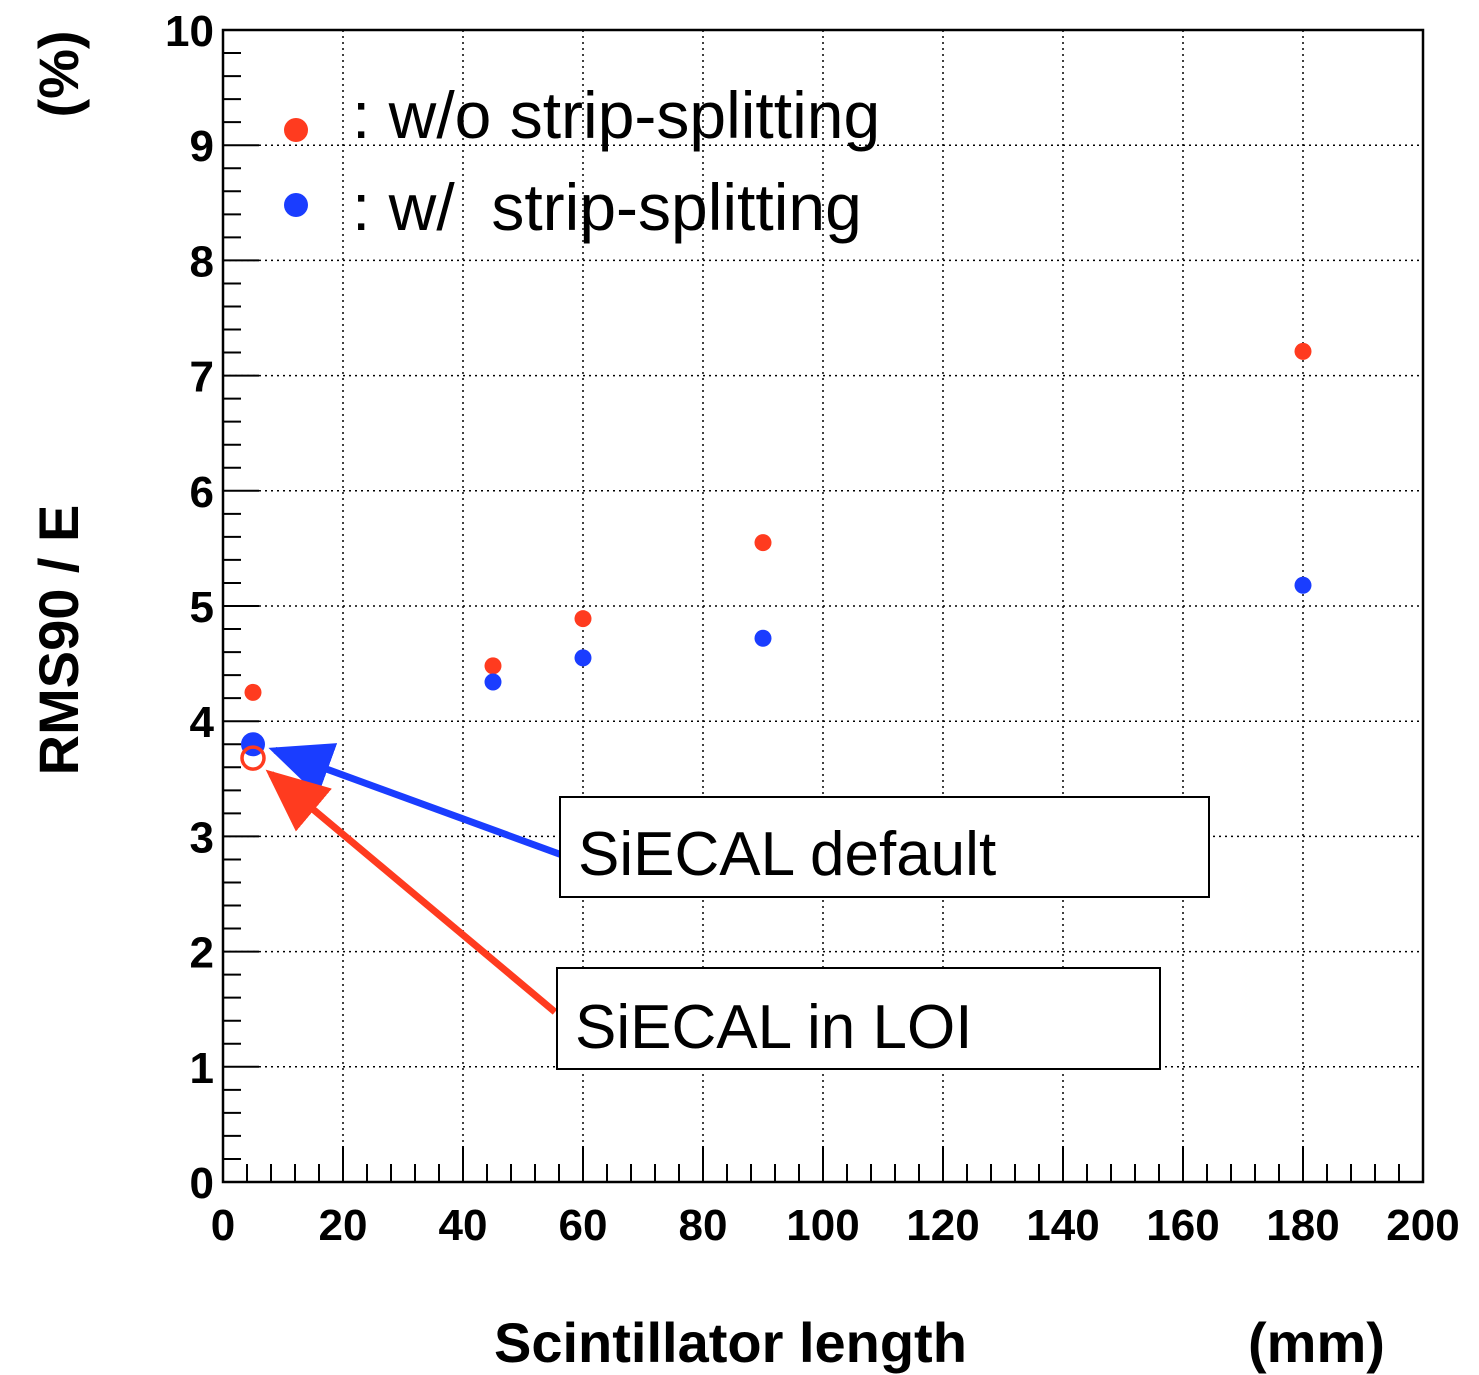 The height and width of the screenshot is (1375, 1479). I want to click on y-tick-label: 8, so click(202, 261).